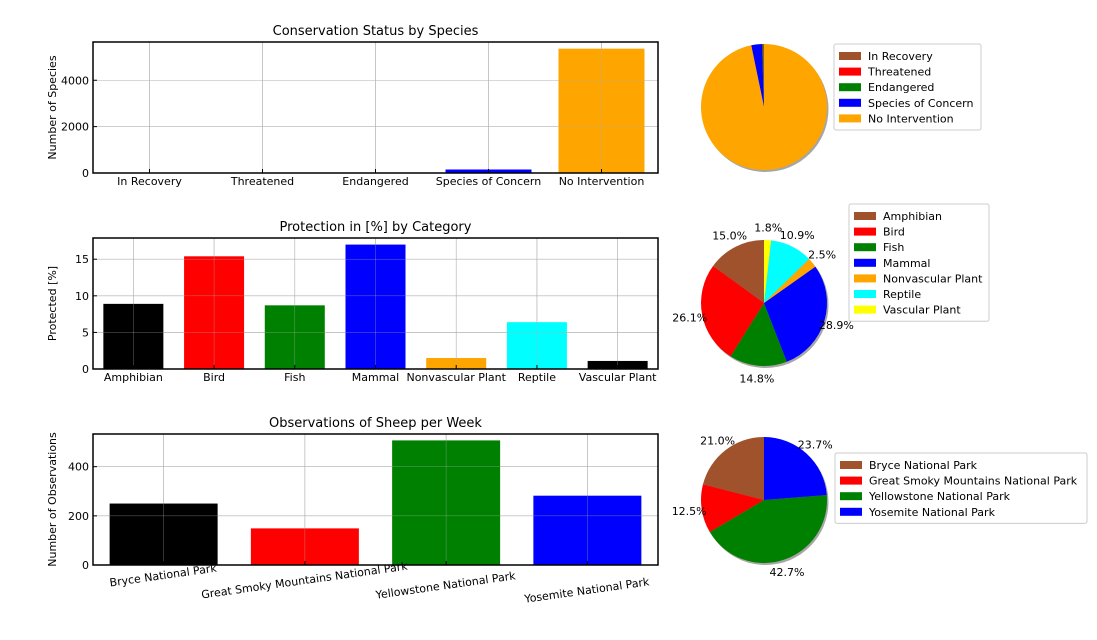 This screenshot has height=640, width=1097. Describe the element at coordinates (768, 271) in the screenshot. I see `pie-slice-vascular-plant` at that location.